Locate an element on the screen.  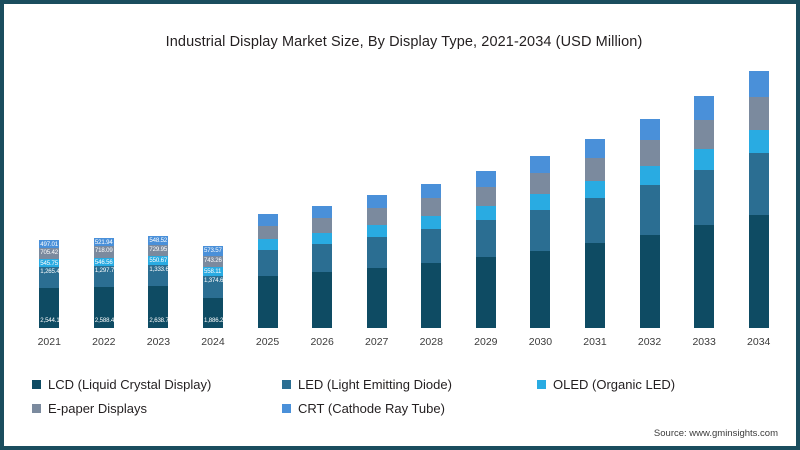
bar-group: 521.94 718.09 546.56 1,297.77 2,588.46 is located at coordinates (105, 282).